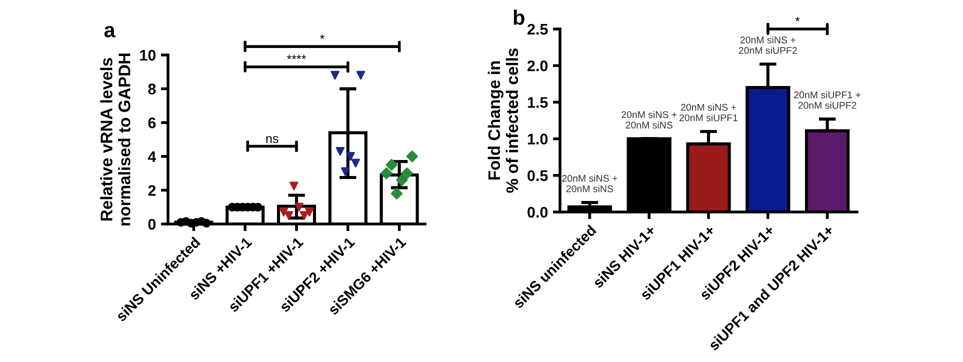  I want to click on y-tick-label: 2.0, so click(537, 66).